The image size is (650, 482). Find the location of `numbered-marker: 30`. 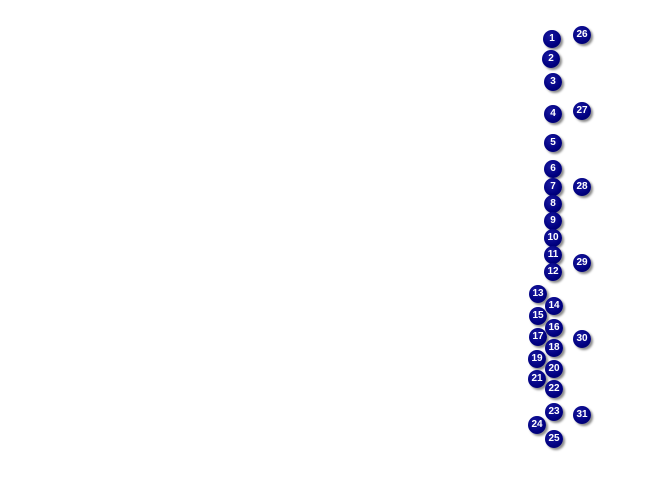

numbered-marker: 30 is located at coordinates (582, 339).